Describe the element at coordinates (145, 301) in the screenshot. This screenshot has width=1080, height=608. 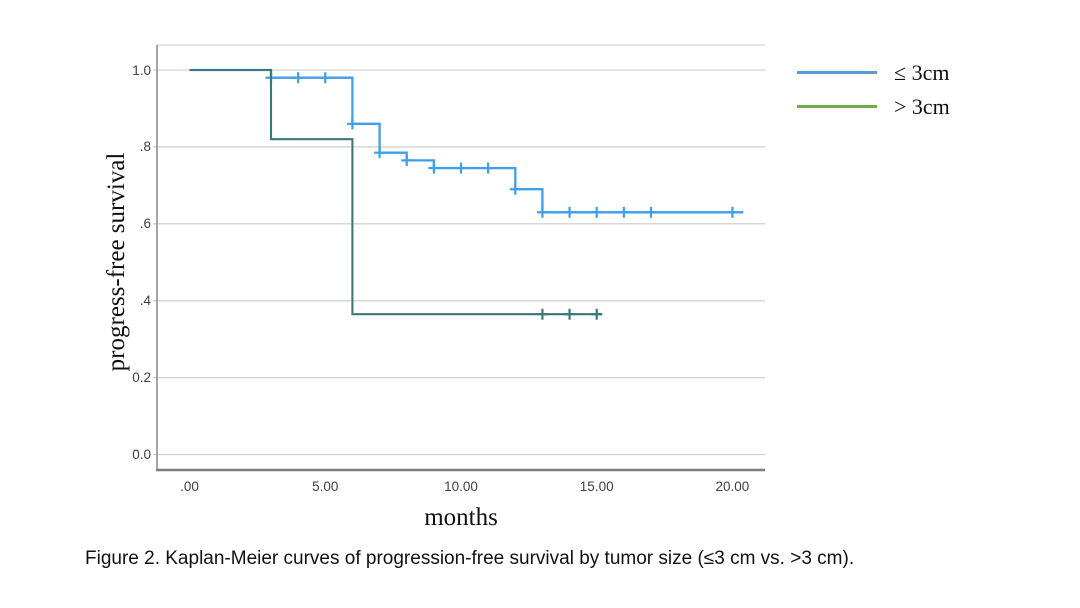
I see `y-tick-label: .4` at that location.